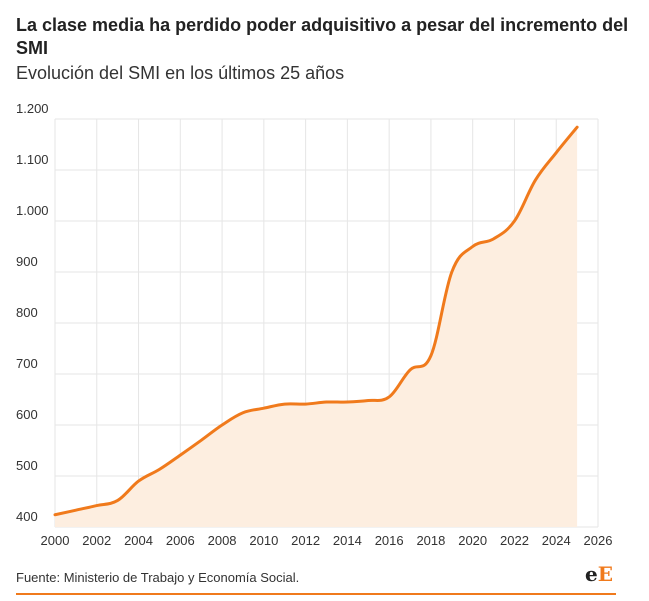 The height and width of the screenshot is (601, 649). What do you see at coordinates (55, 540) in the screenshot?
I see `x-tick-label: 2000` at bounding box center [55, 540].